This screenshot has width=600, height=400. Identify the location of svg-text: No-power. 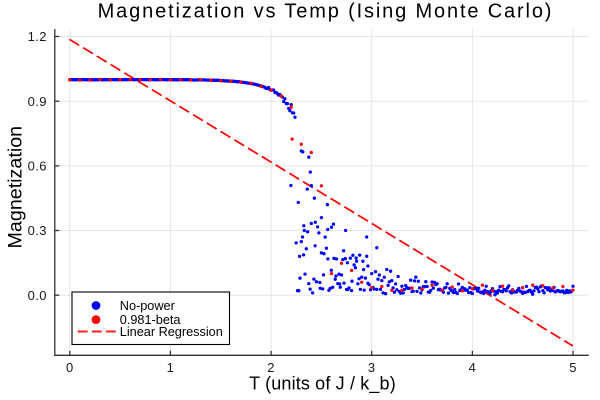
(148, 306).